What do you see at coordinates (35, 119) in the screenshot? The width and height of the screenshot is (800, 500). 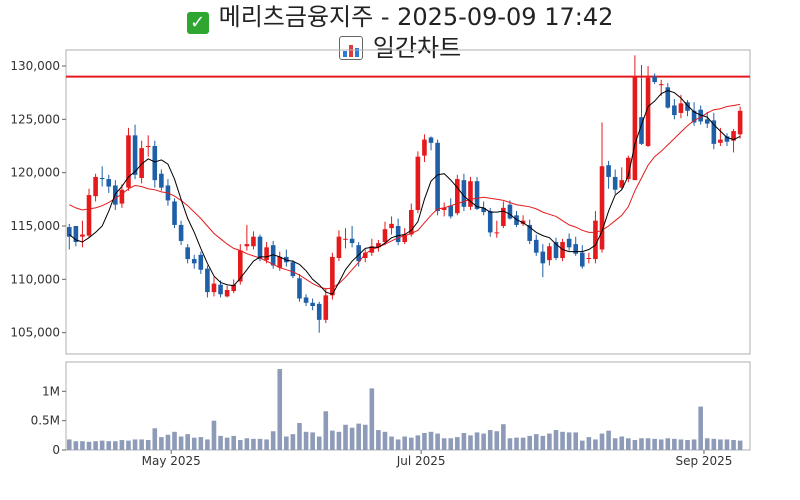 I see `y-tick-label: 125,000` at bounding box center [35, 119].